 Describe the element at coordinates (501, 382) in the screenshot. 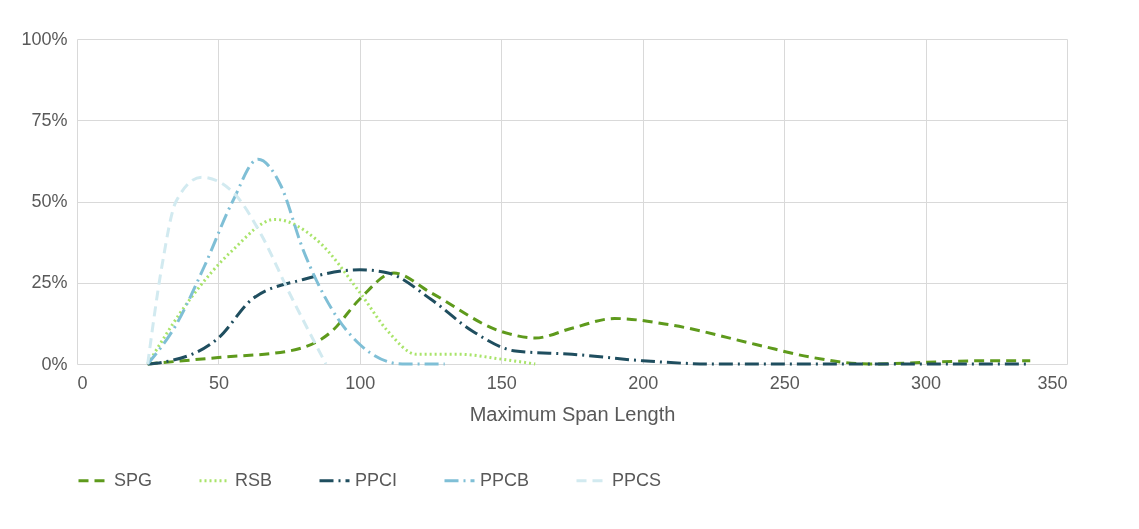

I see `x-tick-label: 150` at that location.